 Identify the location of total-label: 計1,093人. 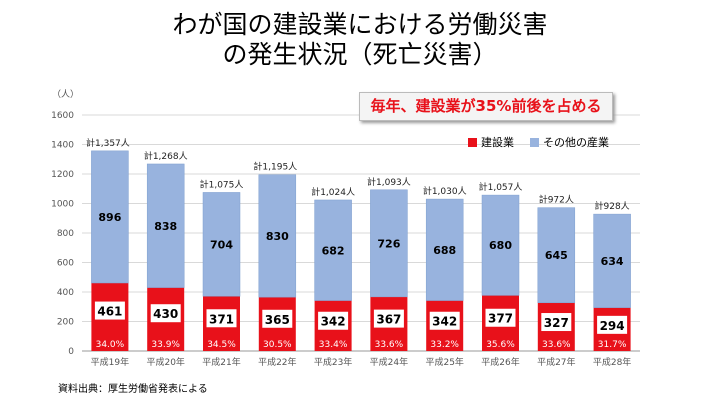
(389, 182).